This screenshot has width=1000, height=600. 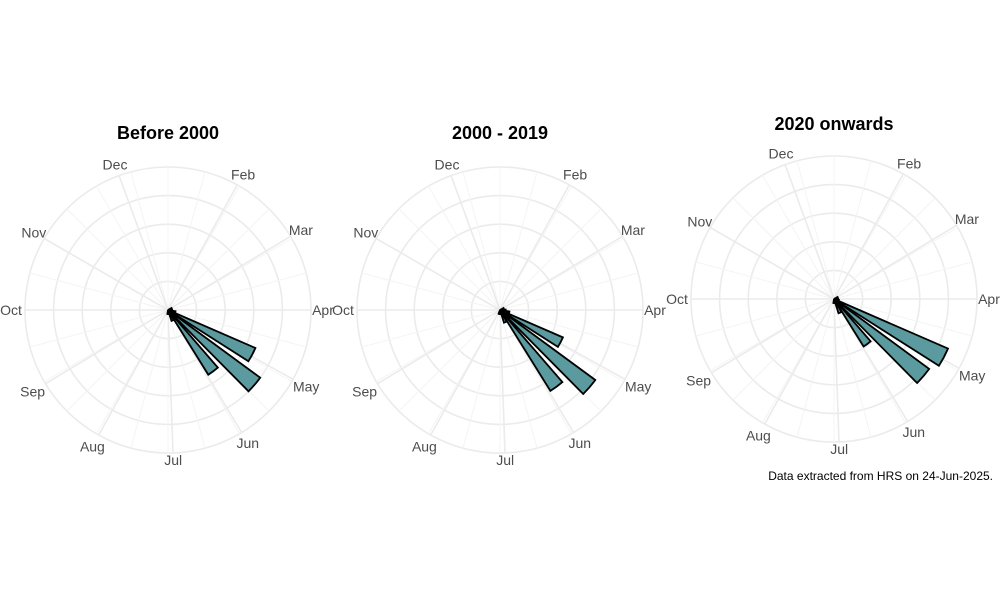 What do you see at coordinates (11, 310) in the screenshot?
I see `month-label-oct: Oct` at bounding box center [11, 310].